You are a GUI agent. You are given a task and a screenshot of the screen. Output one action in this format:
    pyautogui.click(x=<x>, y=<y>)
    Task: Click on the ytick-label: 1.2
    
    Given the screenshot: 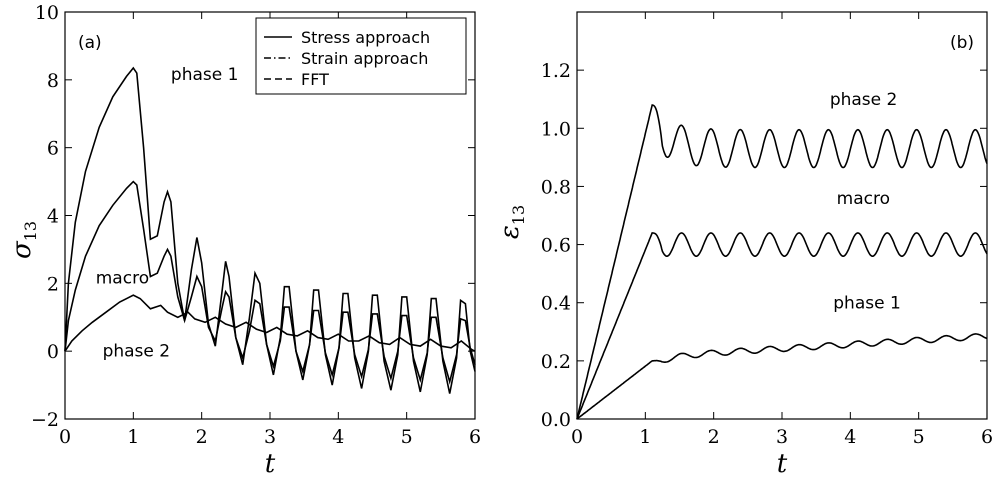 What is the action you would take?
    pyautogui.click(x=556, y=71)
    